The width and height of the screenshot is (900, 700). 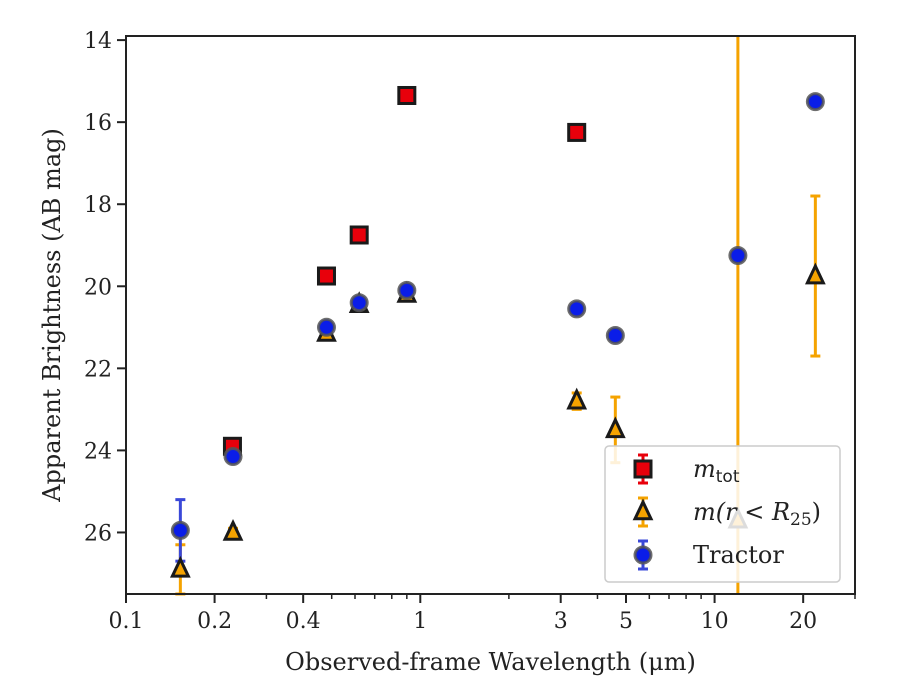 What do you see at coordinates (98, 369) in the screenshot?
I see `y-tick-label: 22` at bounding box center [98, 369].